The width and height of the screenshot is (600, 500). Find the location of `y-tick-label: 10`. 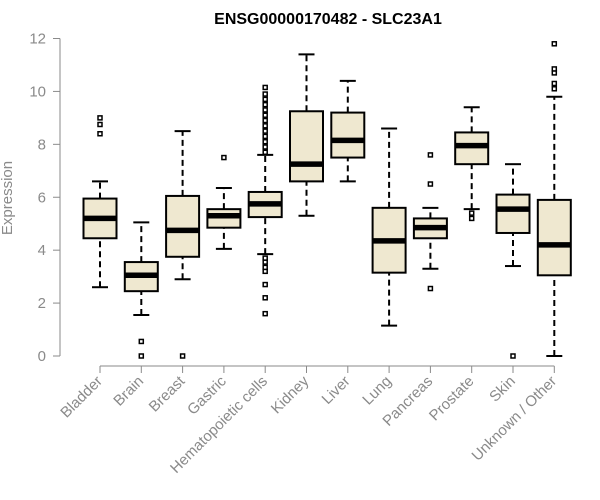

y-tick-label: 10 is located at coordinates (37, 91).